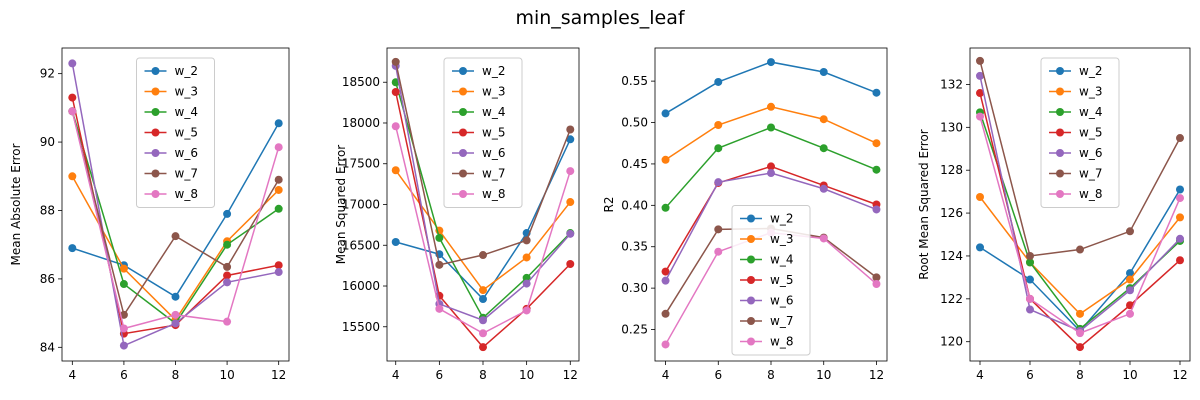  Describe the element at coordinates (924, 204) in the screenshot. I see `y-axis-label: Root Mean Squared Error` at that location.